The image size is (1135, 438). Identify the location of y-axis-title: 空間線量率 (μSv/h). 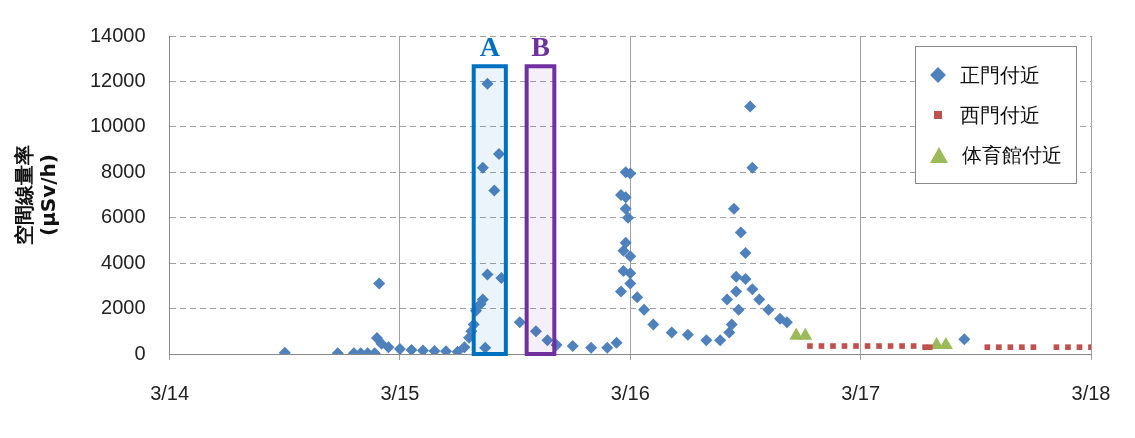
(36, 195).